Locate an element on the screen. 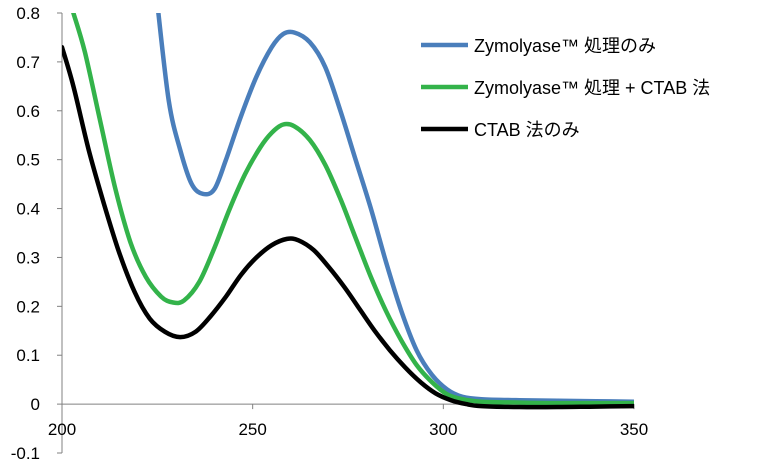 This screenshot has height=465, width=762. y-tick-label: 0.2 is located at coordinates (28, 306).